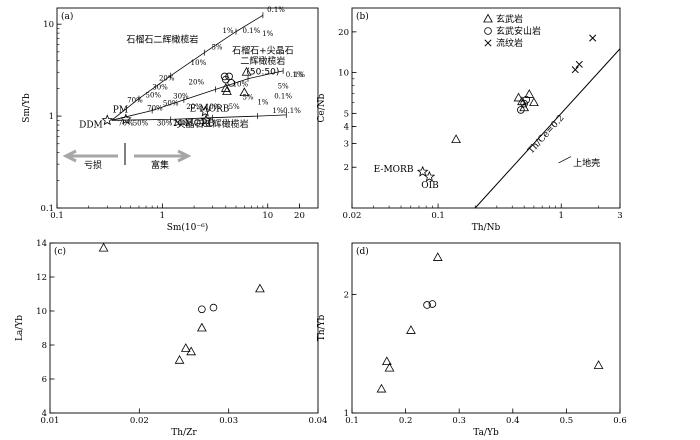 The height and width of the screenshot is (440, 700). What do you see at coordinates (160, 87) in the screenshot?
I see `melt-percent-label: 30%` at bounding box center [160, 87].